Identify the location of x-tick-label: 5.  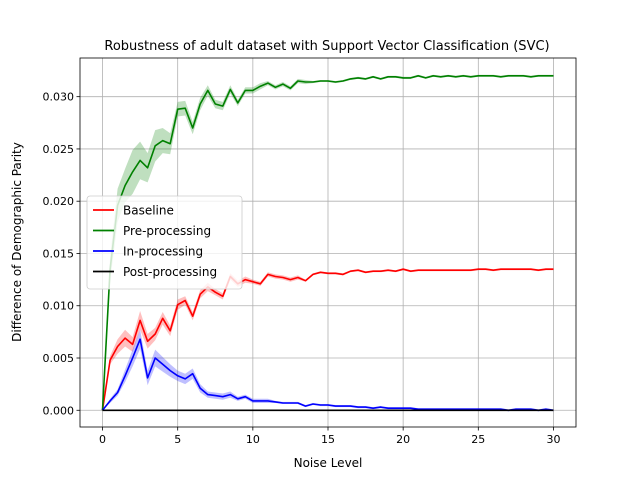
(177, 439).